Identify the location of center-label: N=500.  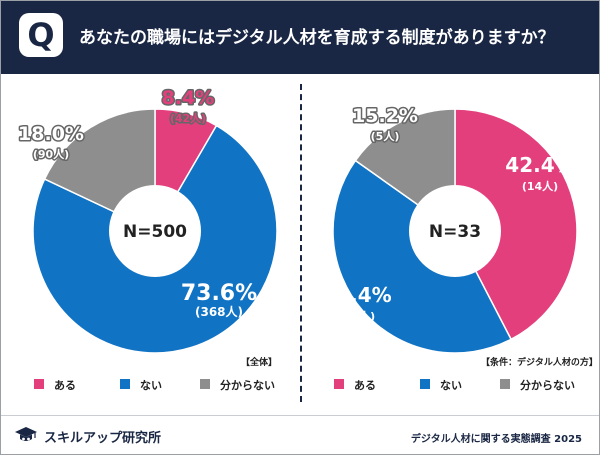
(155, 232).